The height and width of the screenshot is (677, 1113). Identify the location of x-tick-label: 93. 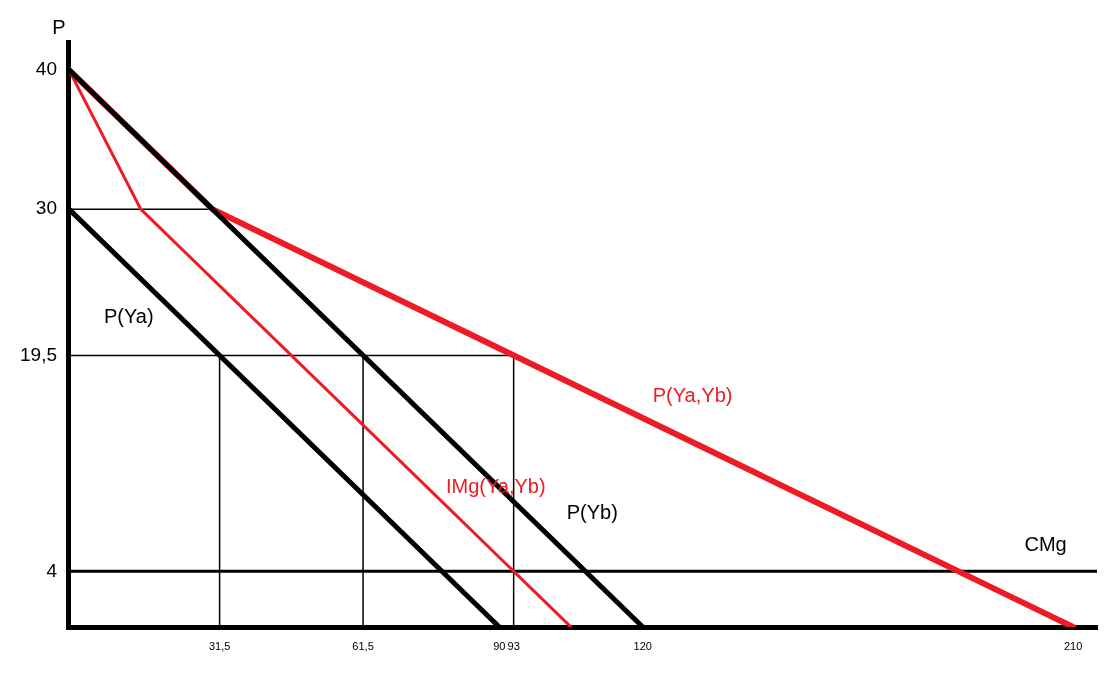
(513, 645).